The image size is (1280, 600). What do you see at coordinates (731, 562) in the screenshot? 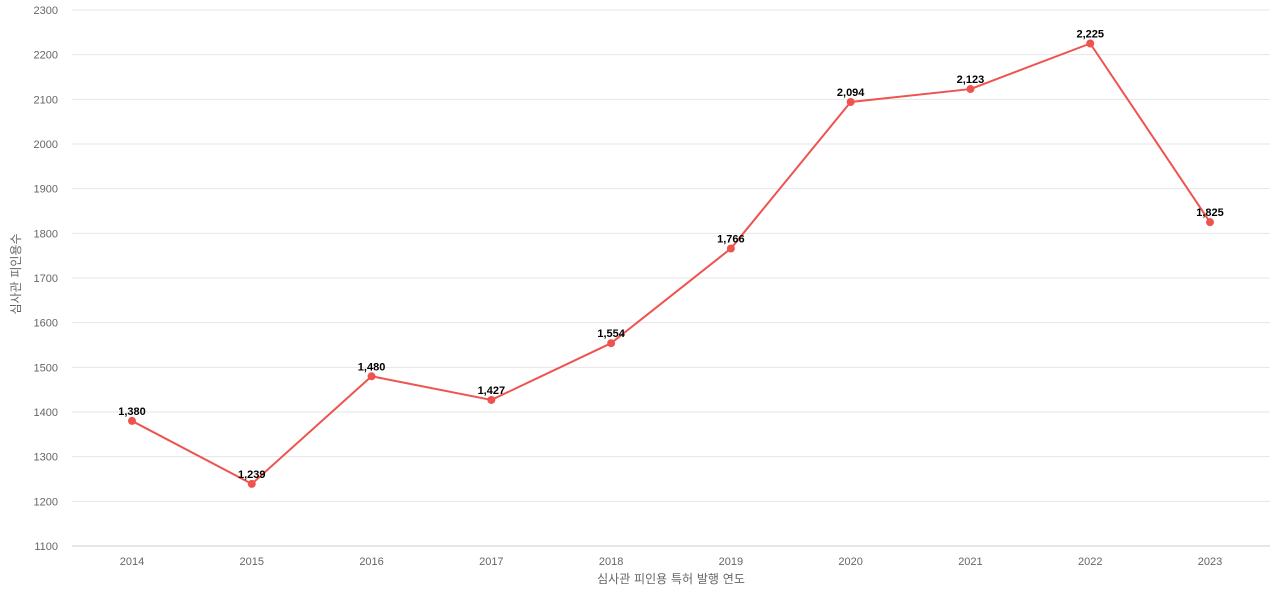
I see `x-tick-label: 2019` at bounding box center [731, 562].